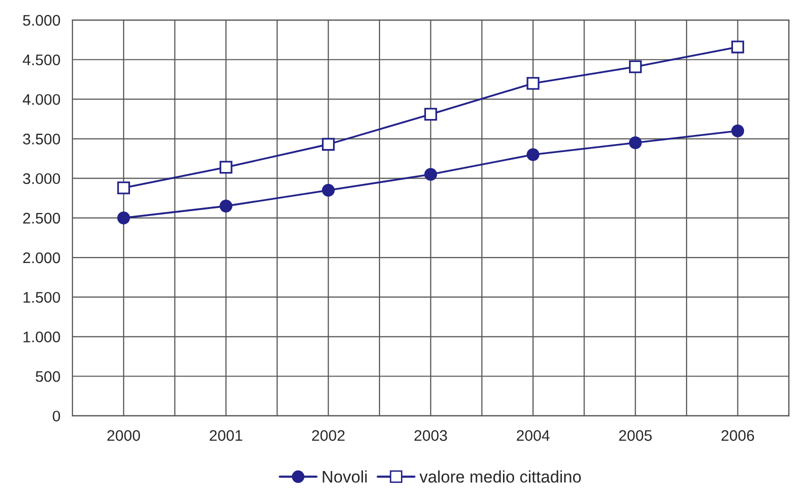 The height and width of the screenshot is (501, 805). I want to click on y-tick-label: 500, so click(48, 376).